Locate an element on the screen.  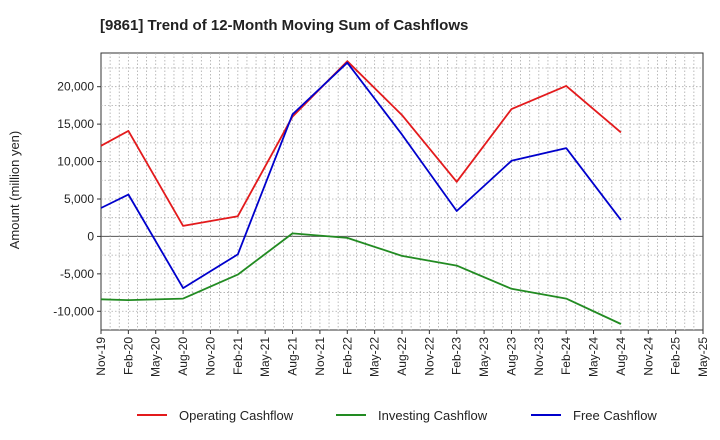
legend-label-3: Free Cashflow is located at coordinates (615, 415).